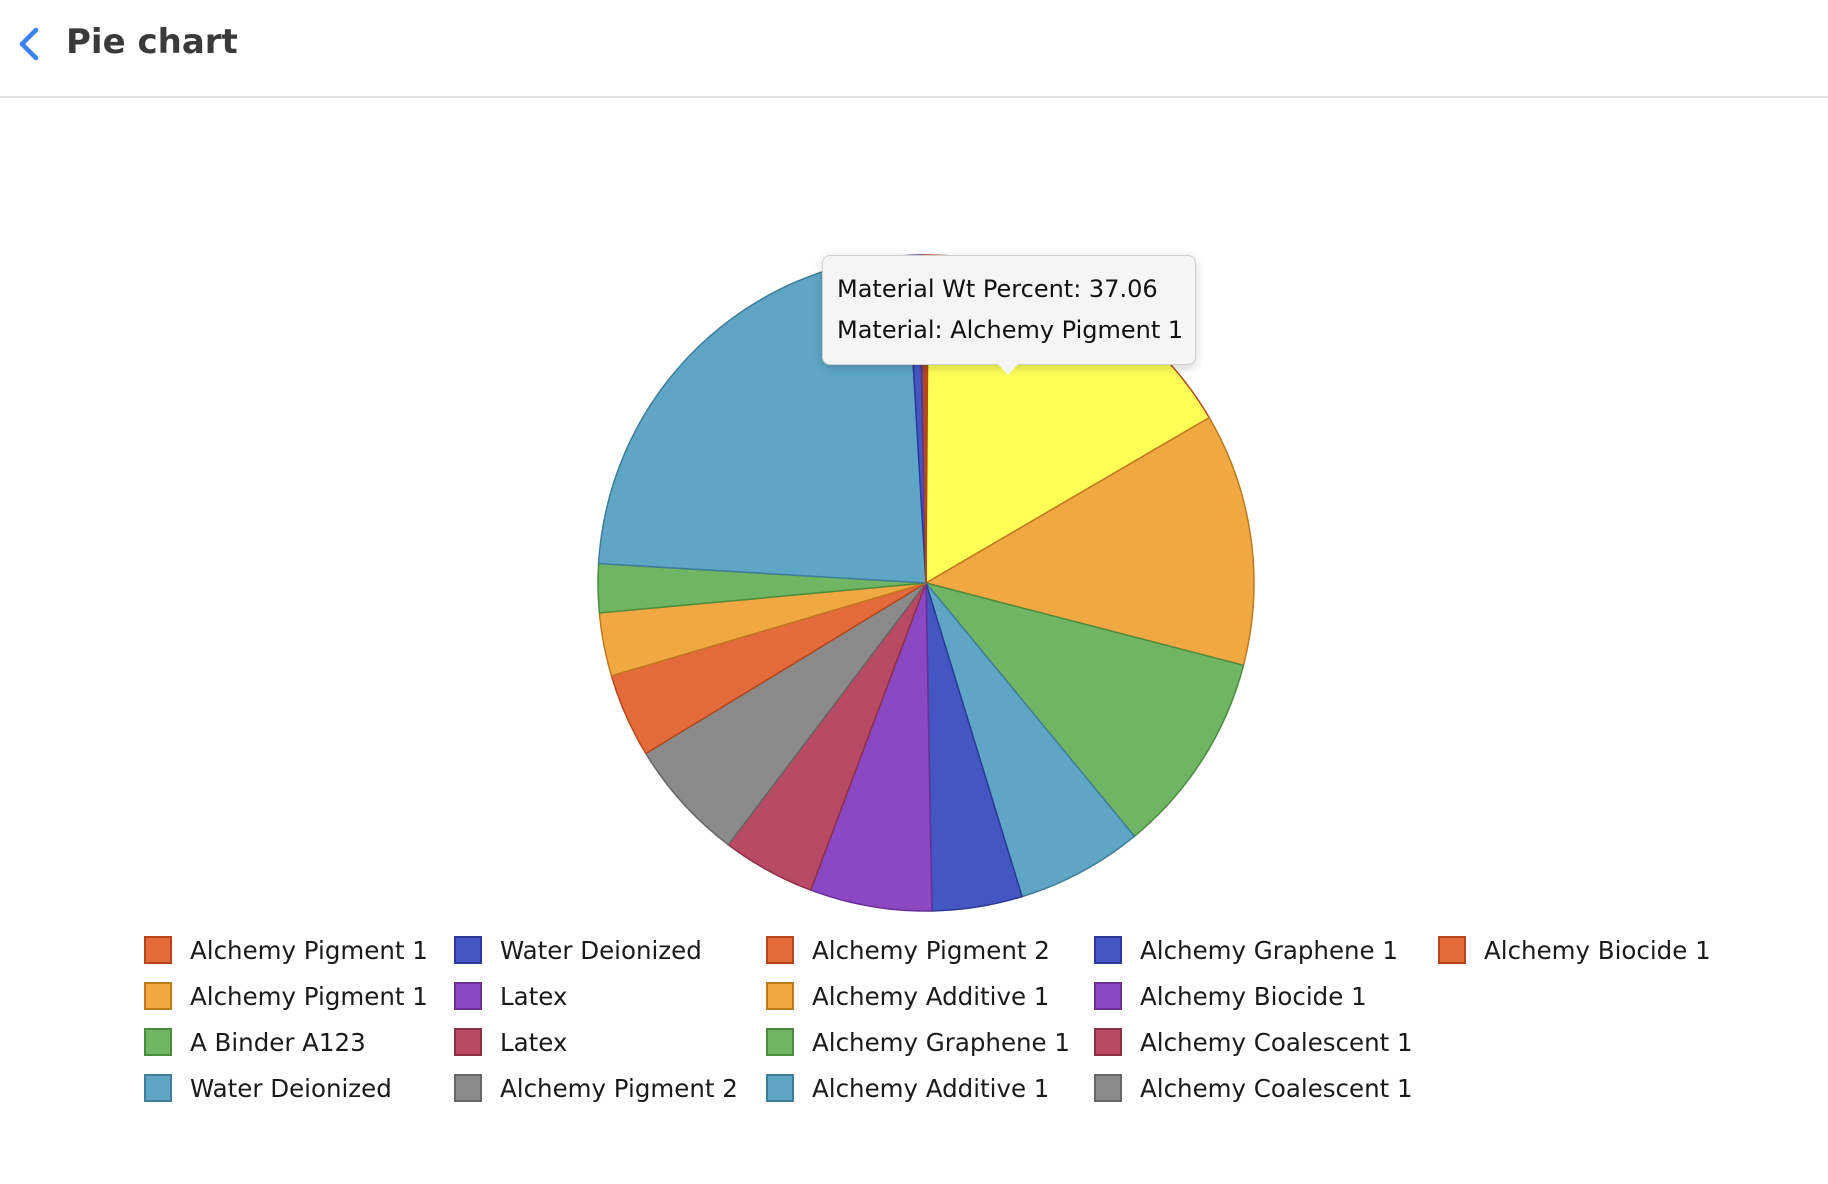 Image resolution: width=1828 pixels, height=1184 pixels. I want to click on back-button, so click(30, 44).